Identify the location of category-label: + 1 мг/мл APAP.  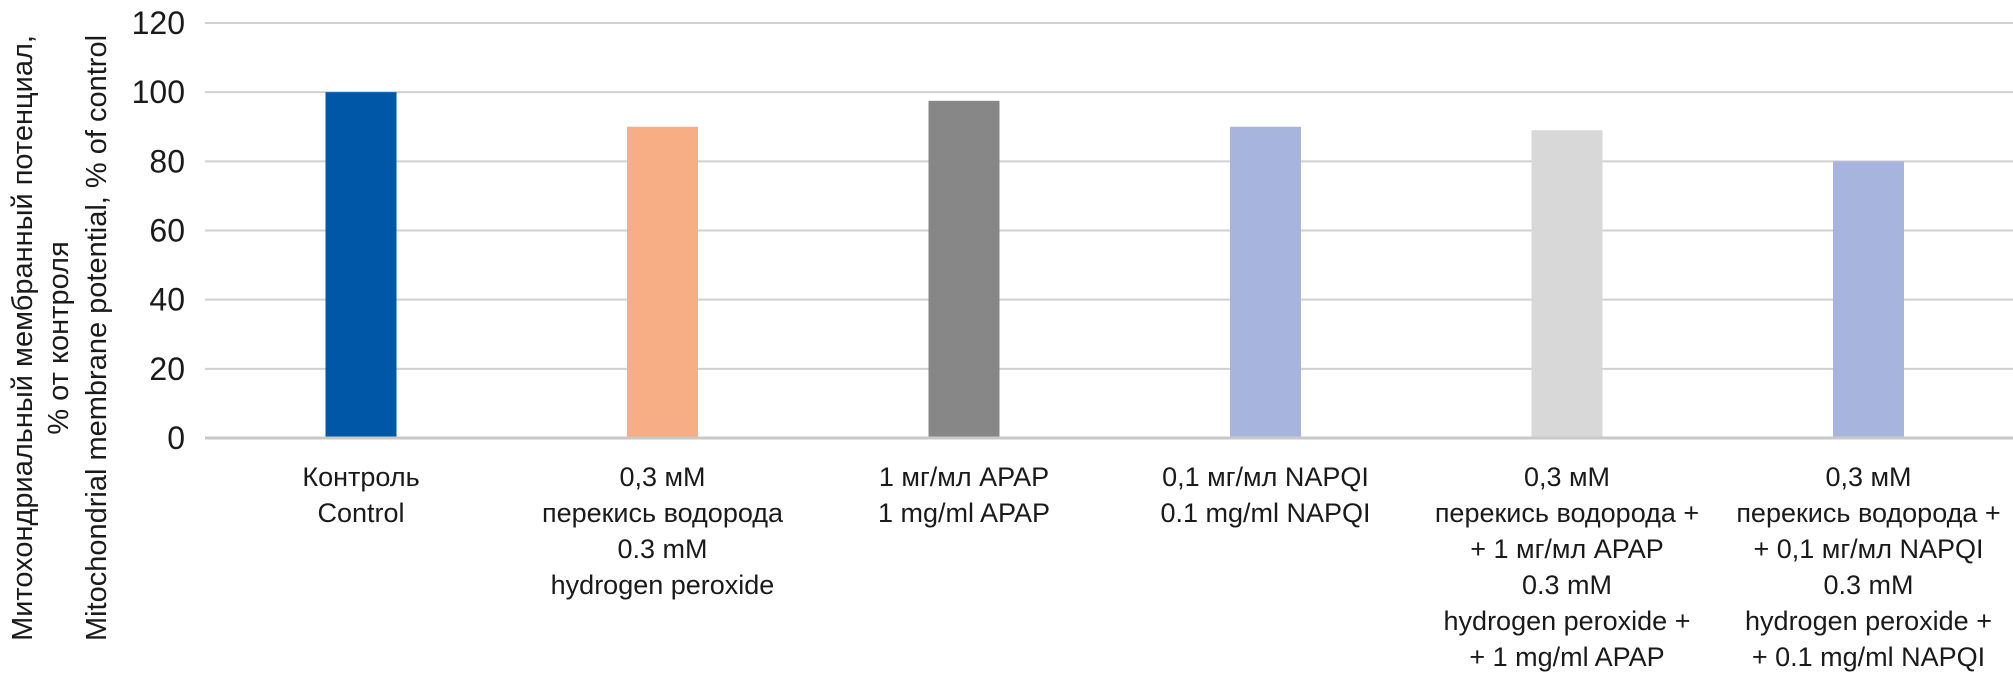
(1567, 549).